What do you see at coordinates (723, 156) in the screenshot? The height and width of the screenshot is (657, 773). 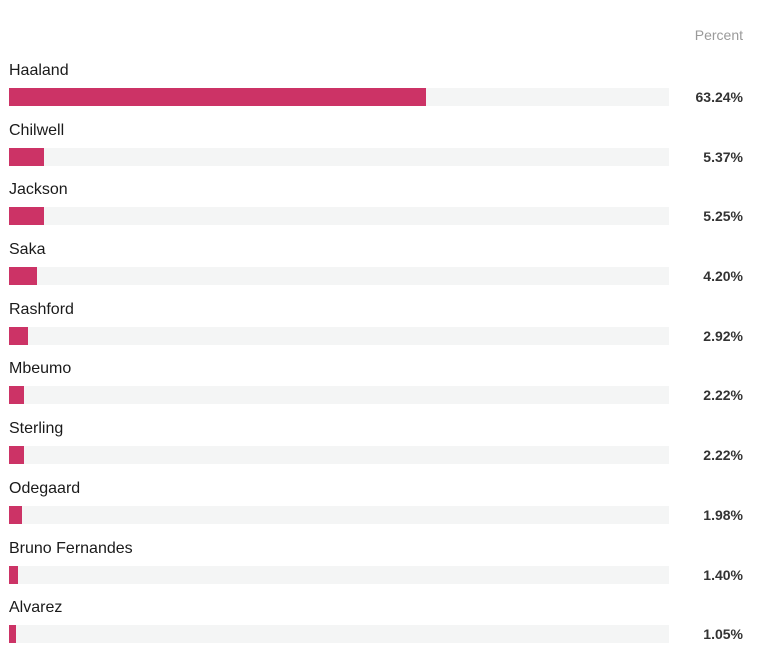 I see `bar-value-label: 5.37%` at bounding box center [723, 156].